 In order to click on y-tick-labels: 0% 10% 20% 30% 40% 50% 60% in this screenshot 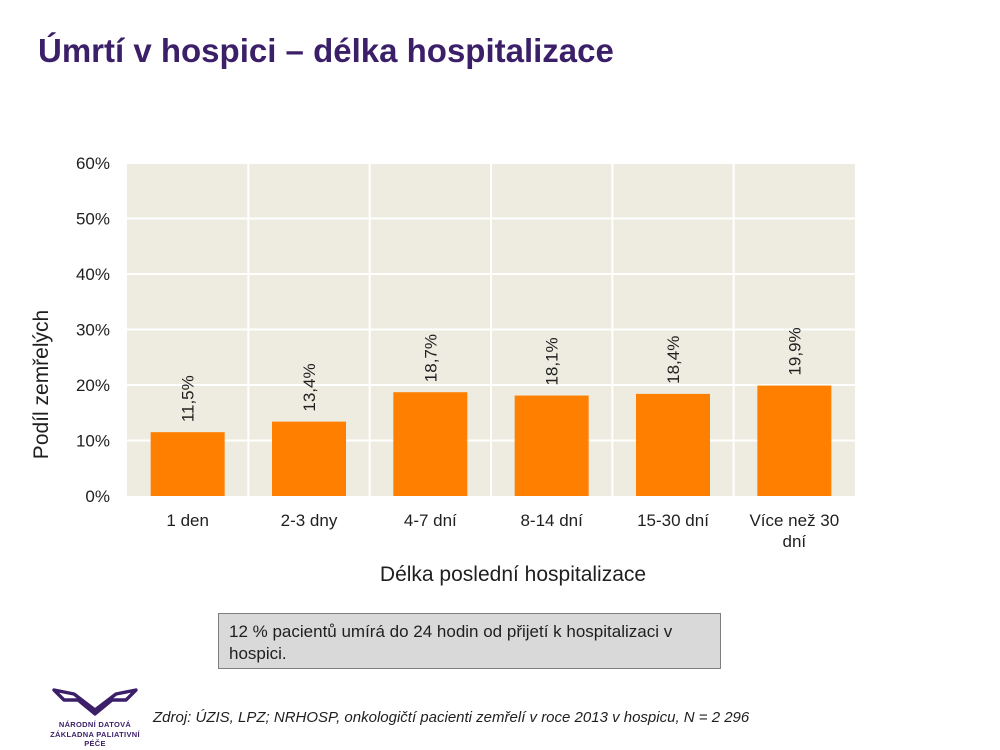, I will do `click(93, 330)`.